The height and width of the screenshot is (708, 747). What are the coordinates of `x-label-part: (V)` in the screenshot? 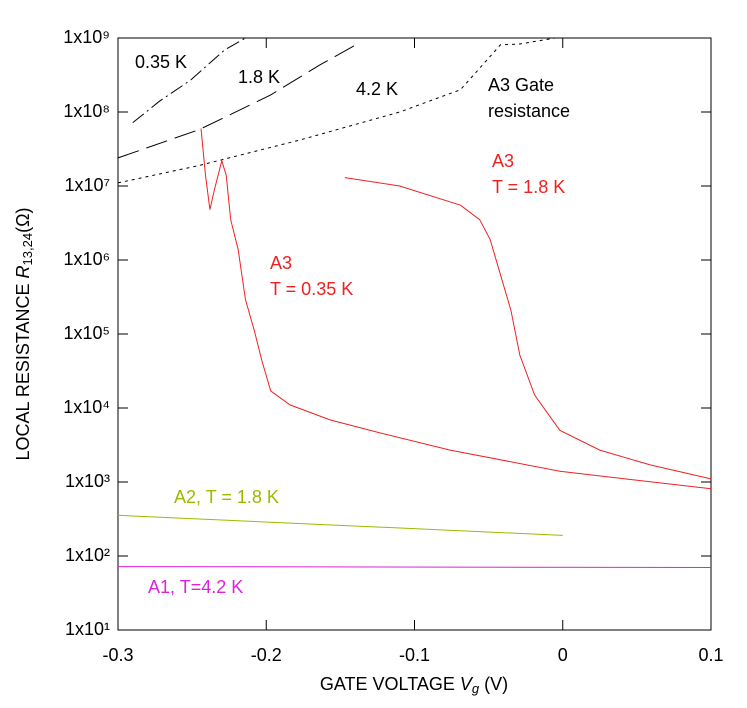 It's located at (493, 684).